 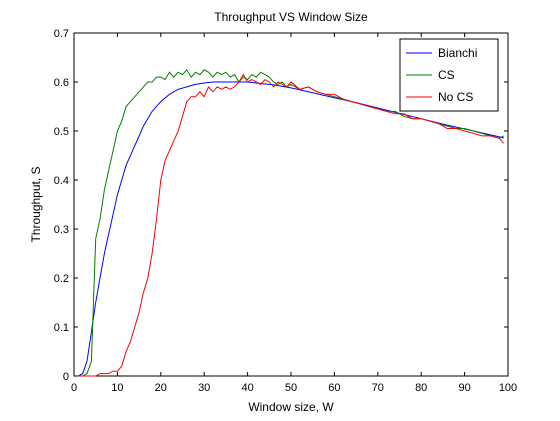 I want to click on y-tick-label: 0.5, so click(x=61, y=132).